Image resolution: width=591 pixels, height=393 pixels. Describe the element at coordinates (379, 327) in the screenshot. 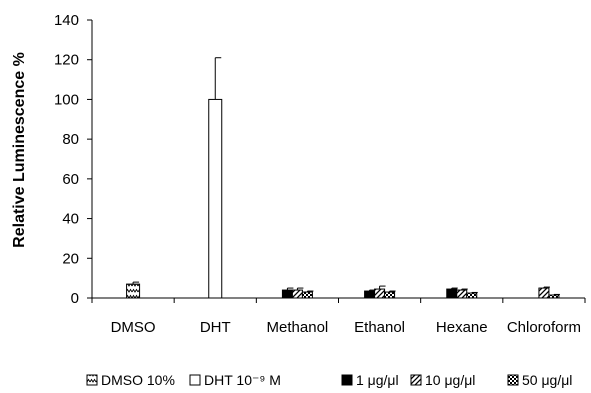

I see `category-label: Ethanol` at that location.